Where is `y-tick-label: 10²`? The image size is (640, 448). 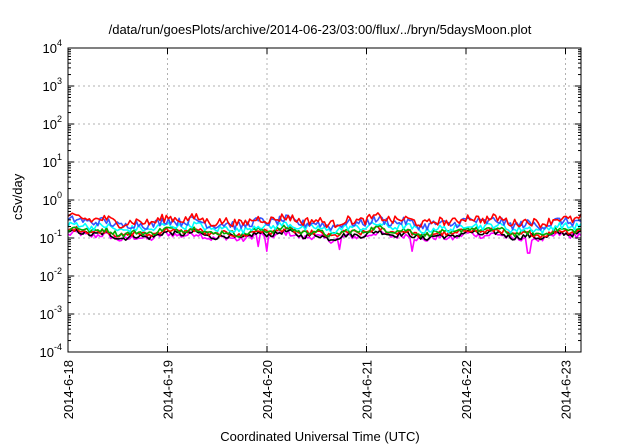
y-tick-label: 10² is located at coordinates (52, 123).